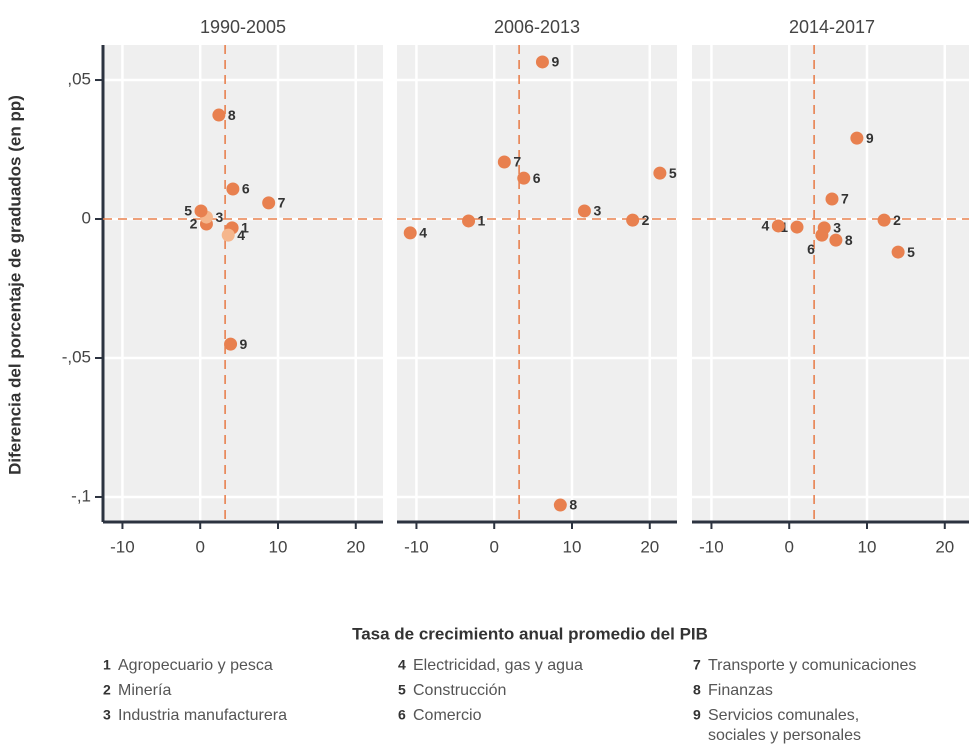 The image size is (969, 753). What do you see at coordinates (402, 690) in the screenshot?
I see `legend-number: 5` at bounding box center [402, 690].